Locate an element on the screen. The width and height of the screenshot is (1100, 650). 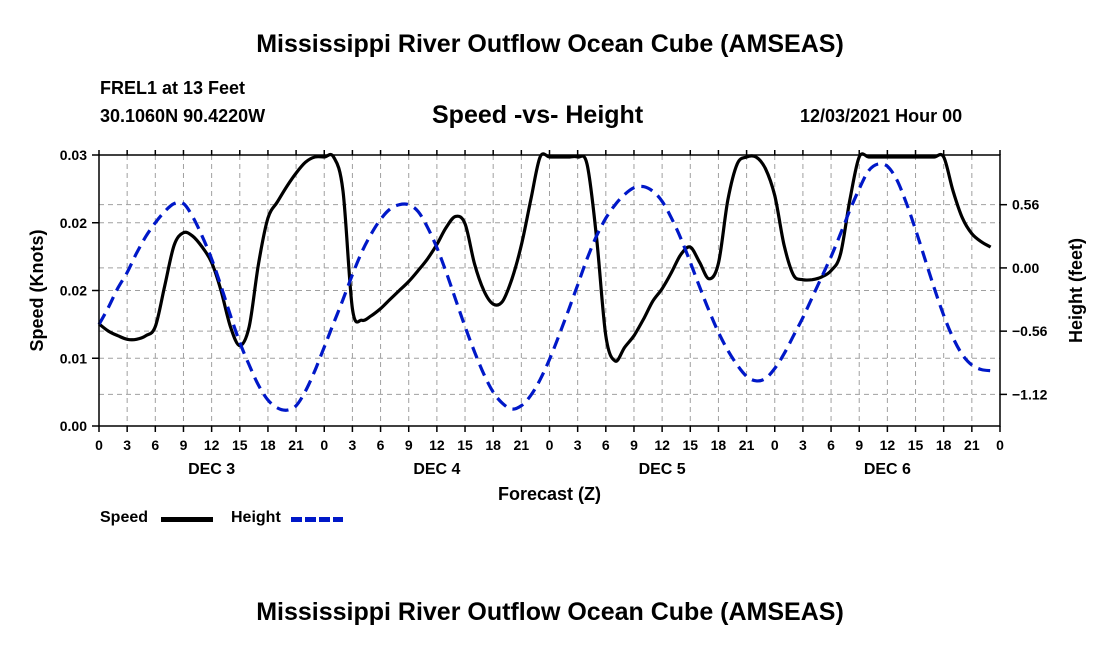
chart-title: Speed -vs- Height is located at coordinates (538, 115).